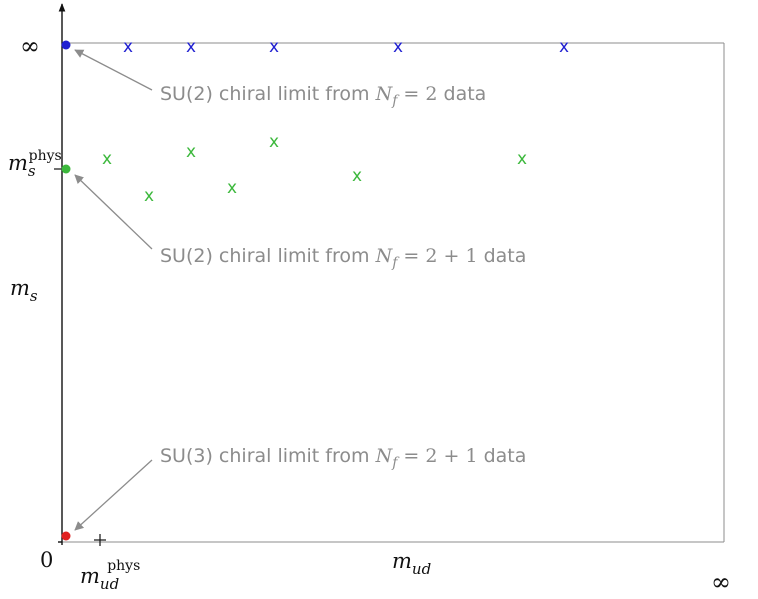 The image size is (758, 599). What do you see at coordinates (66, 45) in the screenshot?
I see `su2-nf2-limit-dot` at bounding box center [66, 45].